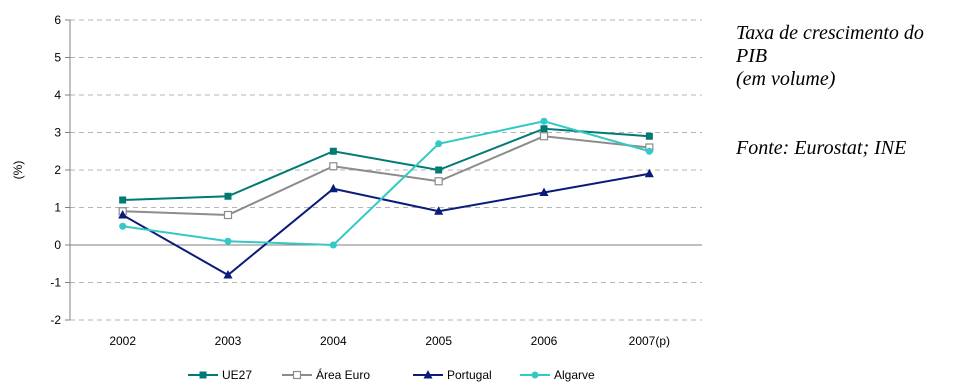 This screenshot has height=382, width=977. Describe the element at coordinates (333, 341) in the screenshot. I see `x-tick-label: 2004` at that location.